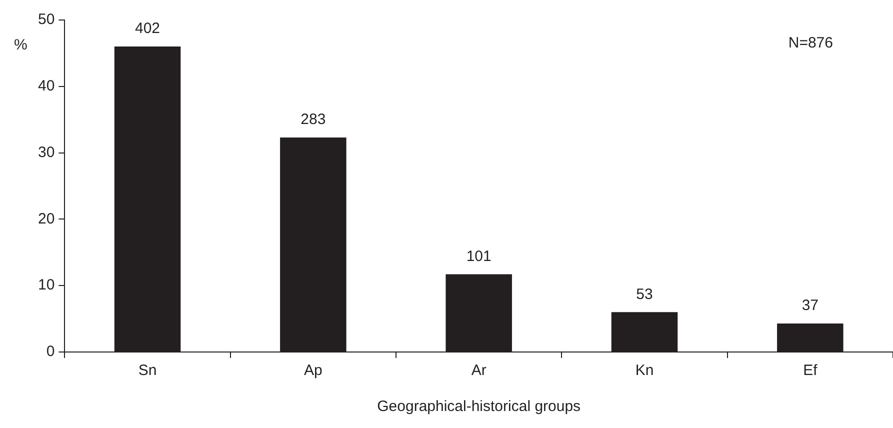 Image resolution: width=893 pixels, height=428 pixels. I want to click on y-tick-label: 20, so click(46, 219).